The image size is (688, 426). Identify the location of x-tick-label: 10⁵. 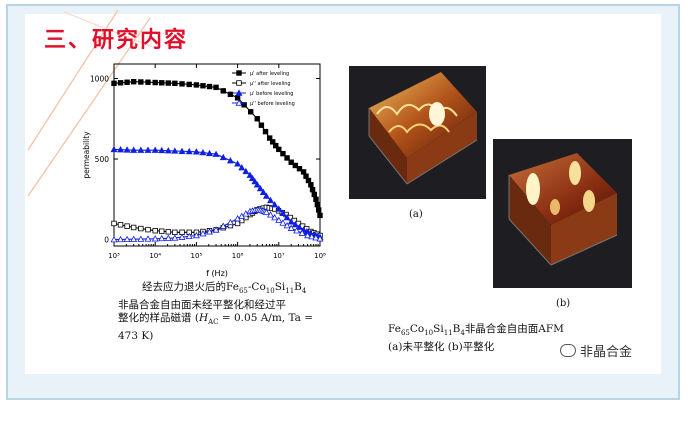
(197, 256).